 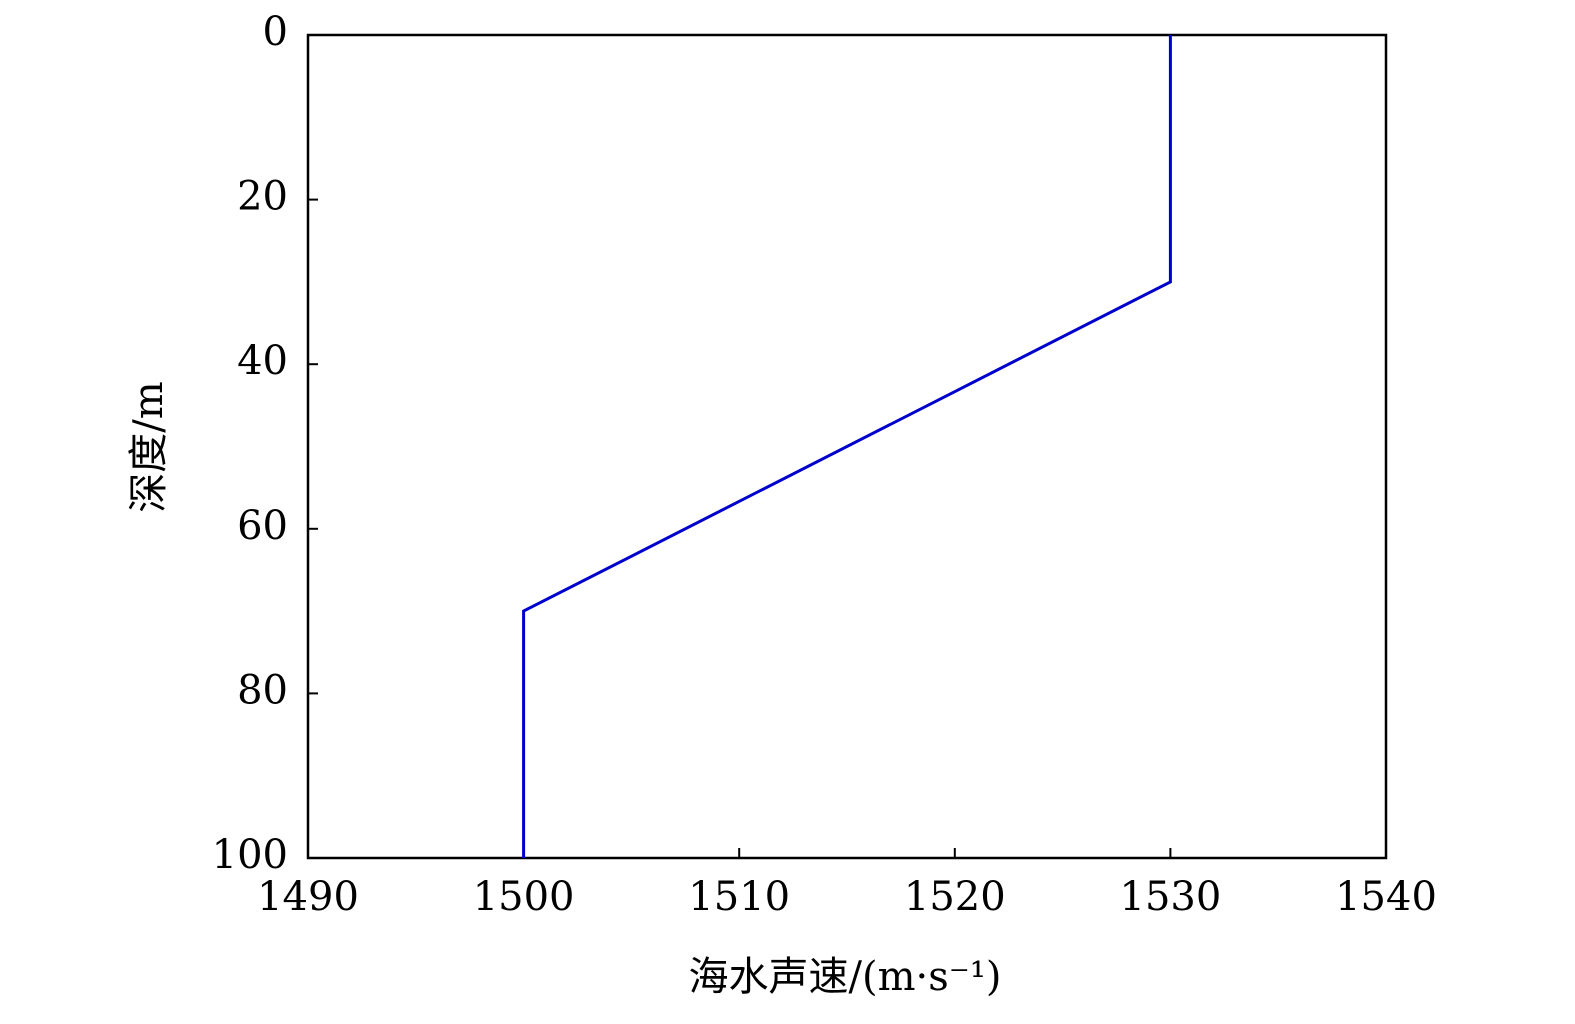 I want to click on x-tick-label: 1530, so click(x=1171, y=897).